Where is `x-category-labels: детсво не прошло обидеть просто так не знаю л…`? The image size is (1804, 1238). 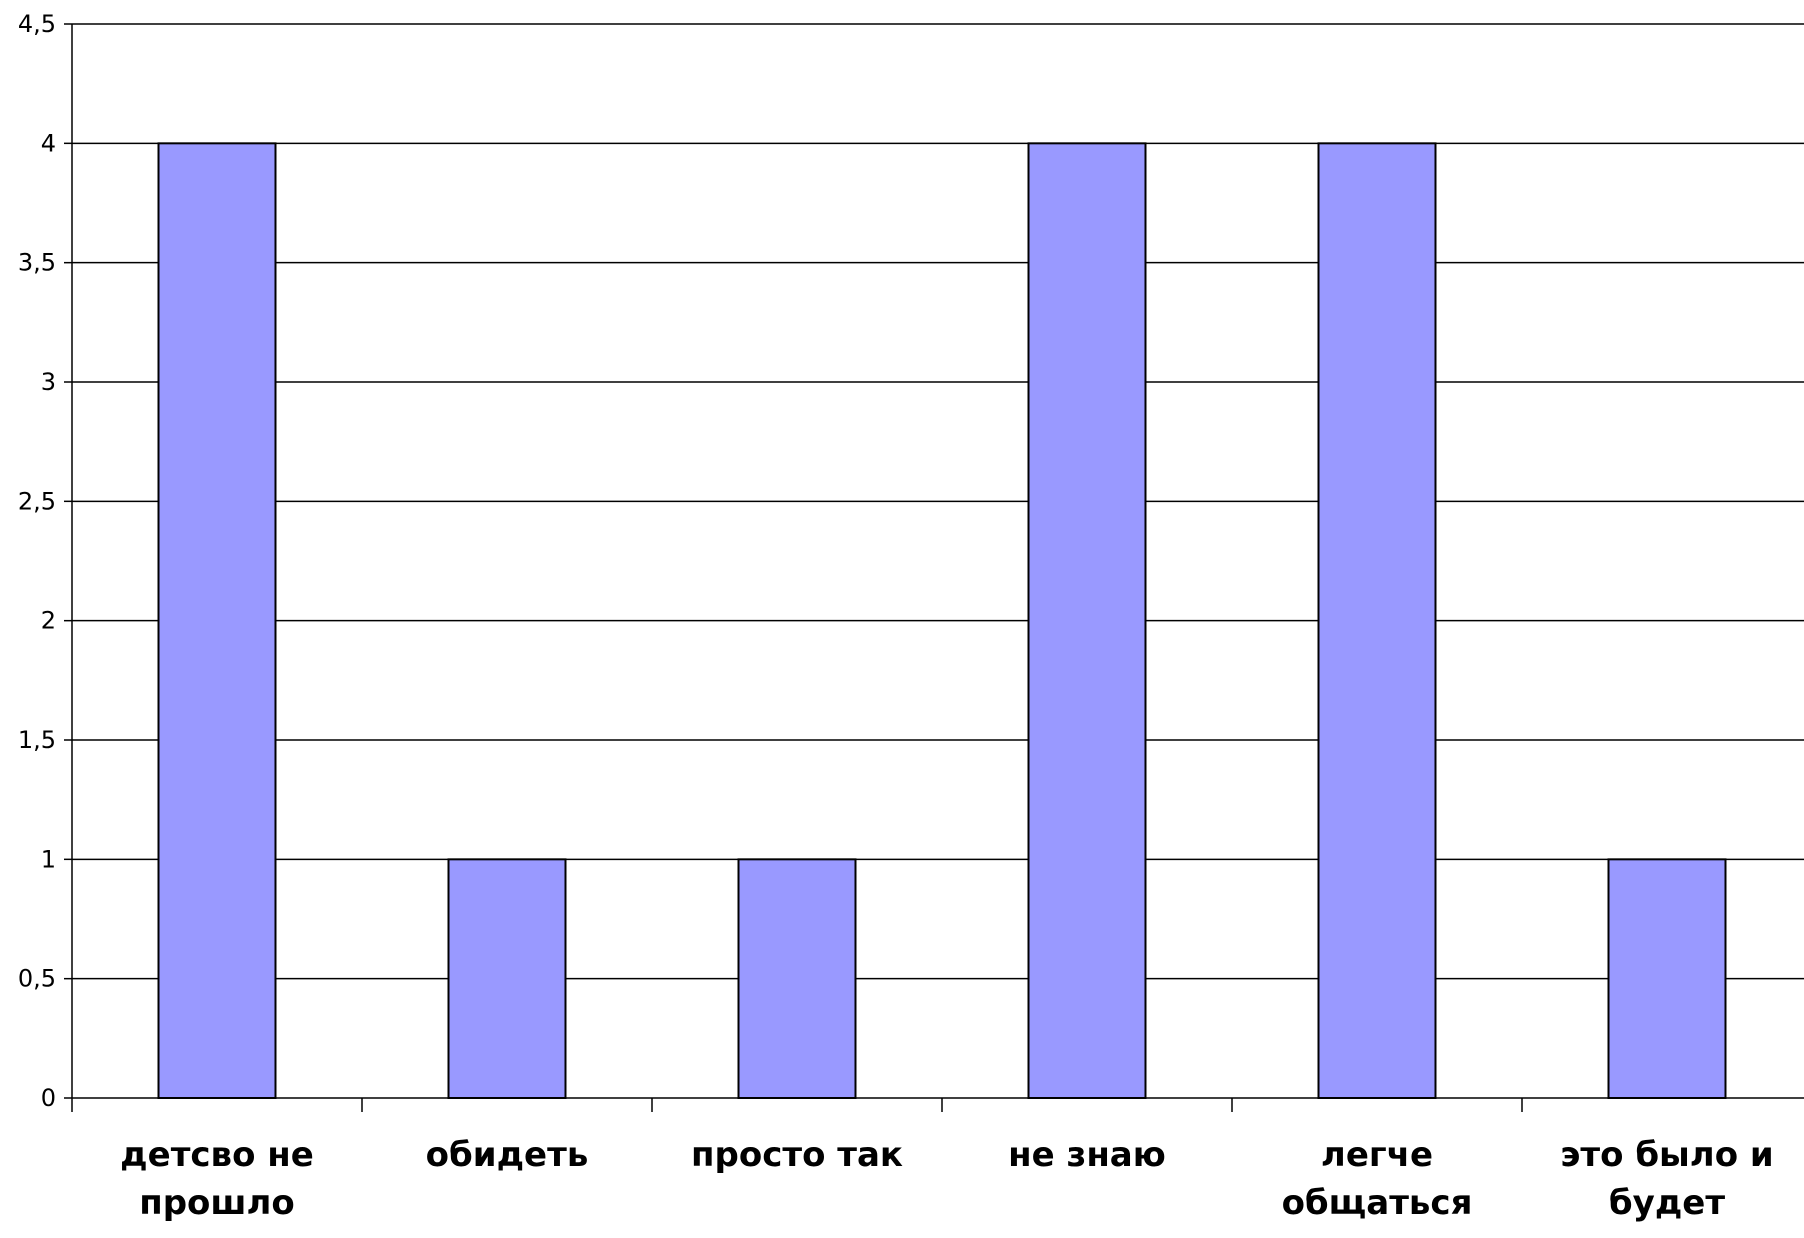 x-category-labels: детсво не прошло обидеть просто так не знаю л… is located at coordinates (947, 1179).